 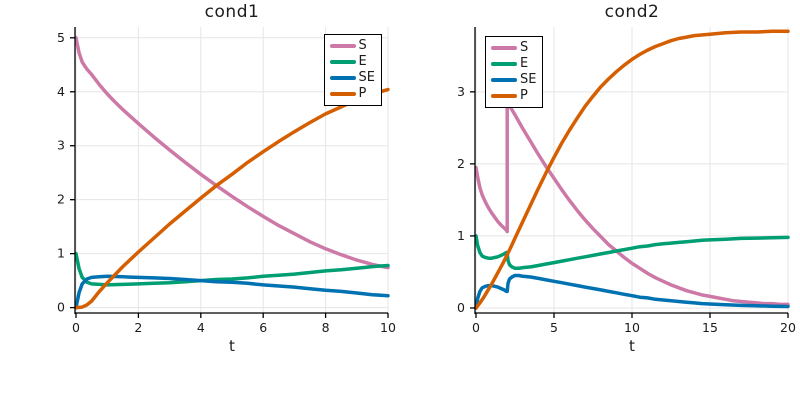 What do you see at coordinates (61, 91) in the screenshot?
I see `y-tick-label: 4` at bounding box center [61, 91].